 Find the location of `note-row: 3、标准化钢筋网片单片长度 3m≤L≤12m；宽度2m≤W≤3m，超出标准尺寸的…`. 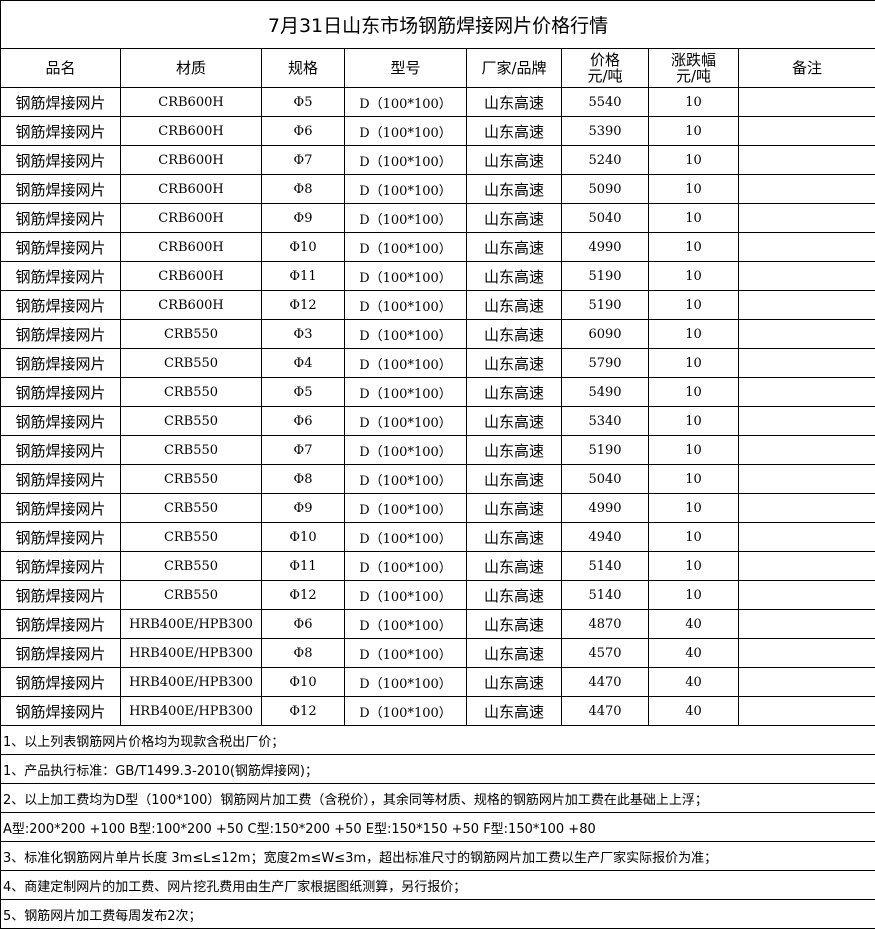

note-row: 3、标准化钢筋网片单片长度 3m≤L≤12m；宽度2m≤W≤3m，超出标准尺寸的… is located at coordinates (437, 856).